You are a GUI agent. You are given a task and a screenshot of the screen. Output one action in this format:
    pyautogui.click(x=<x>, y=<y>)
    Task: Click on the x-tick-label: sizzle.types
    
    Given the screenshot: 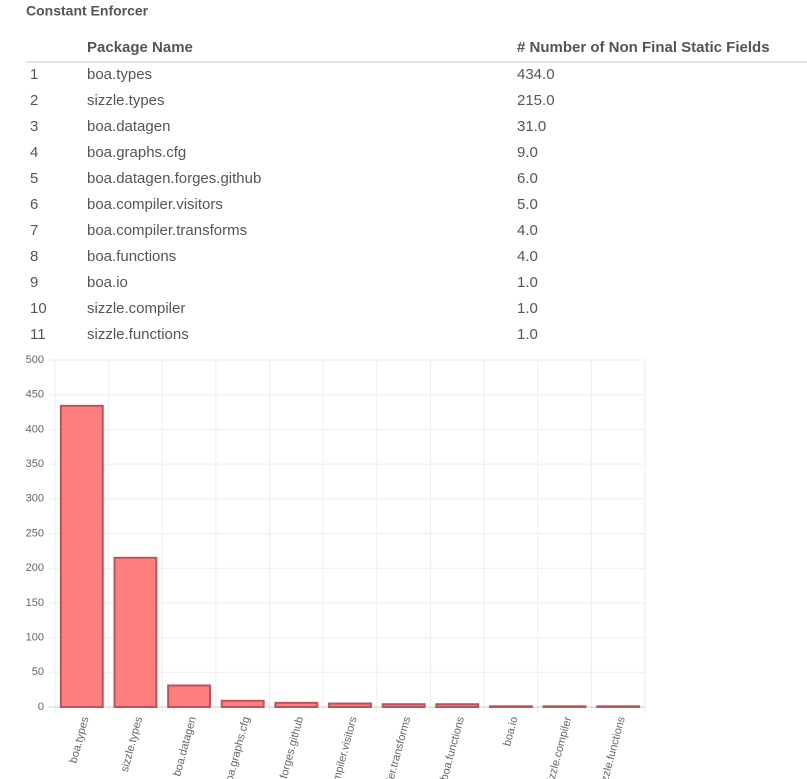 What is the action you would take?
    pyautogui.click(x=132, y=744)
    